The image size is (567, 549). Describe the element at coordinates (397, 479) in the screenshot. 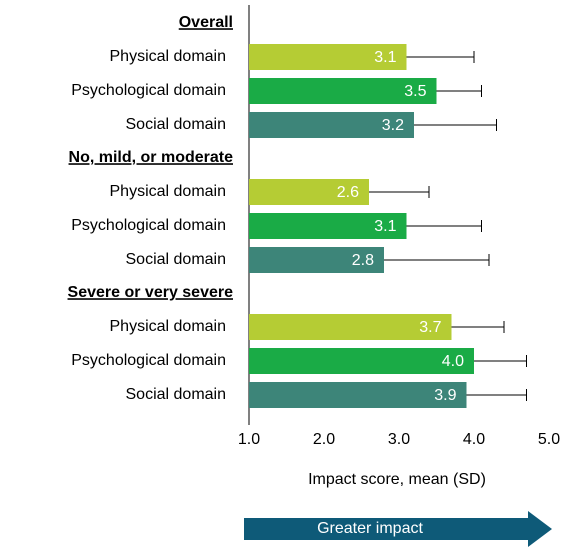

I see `x-axis-label: Impact score, mean (SD)` at that location.